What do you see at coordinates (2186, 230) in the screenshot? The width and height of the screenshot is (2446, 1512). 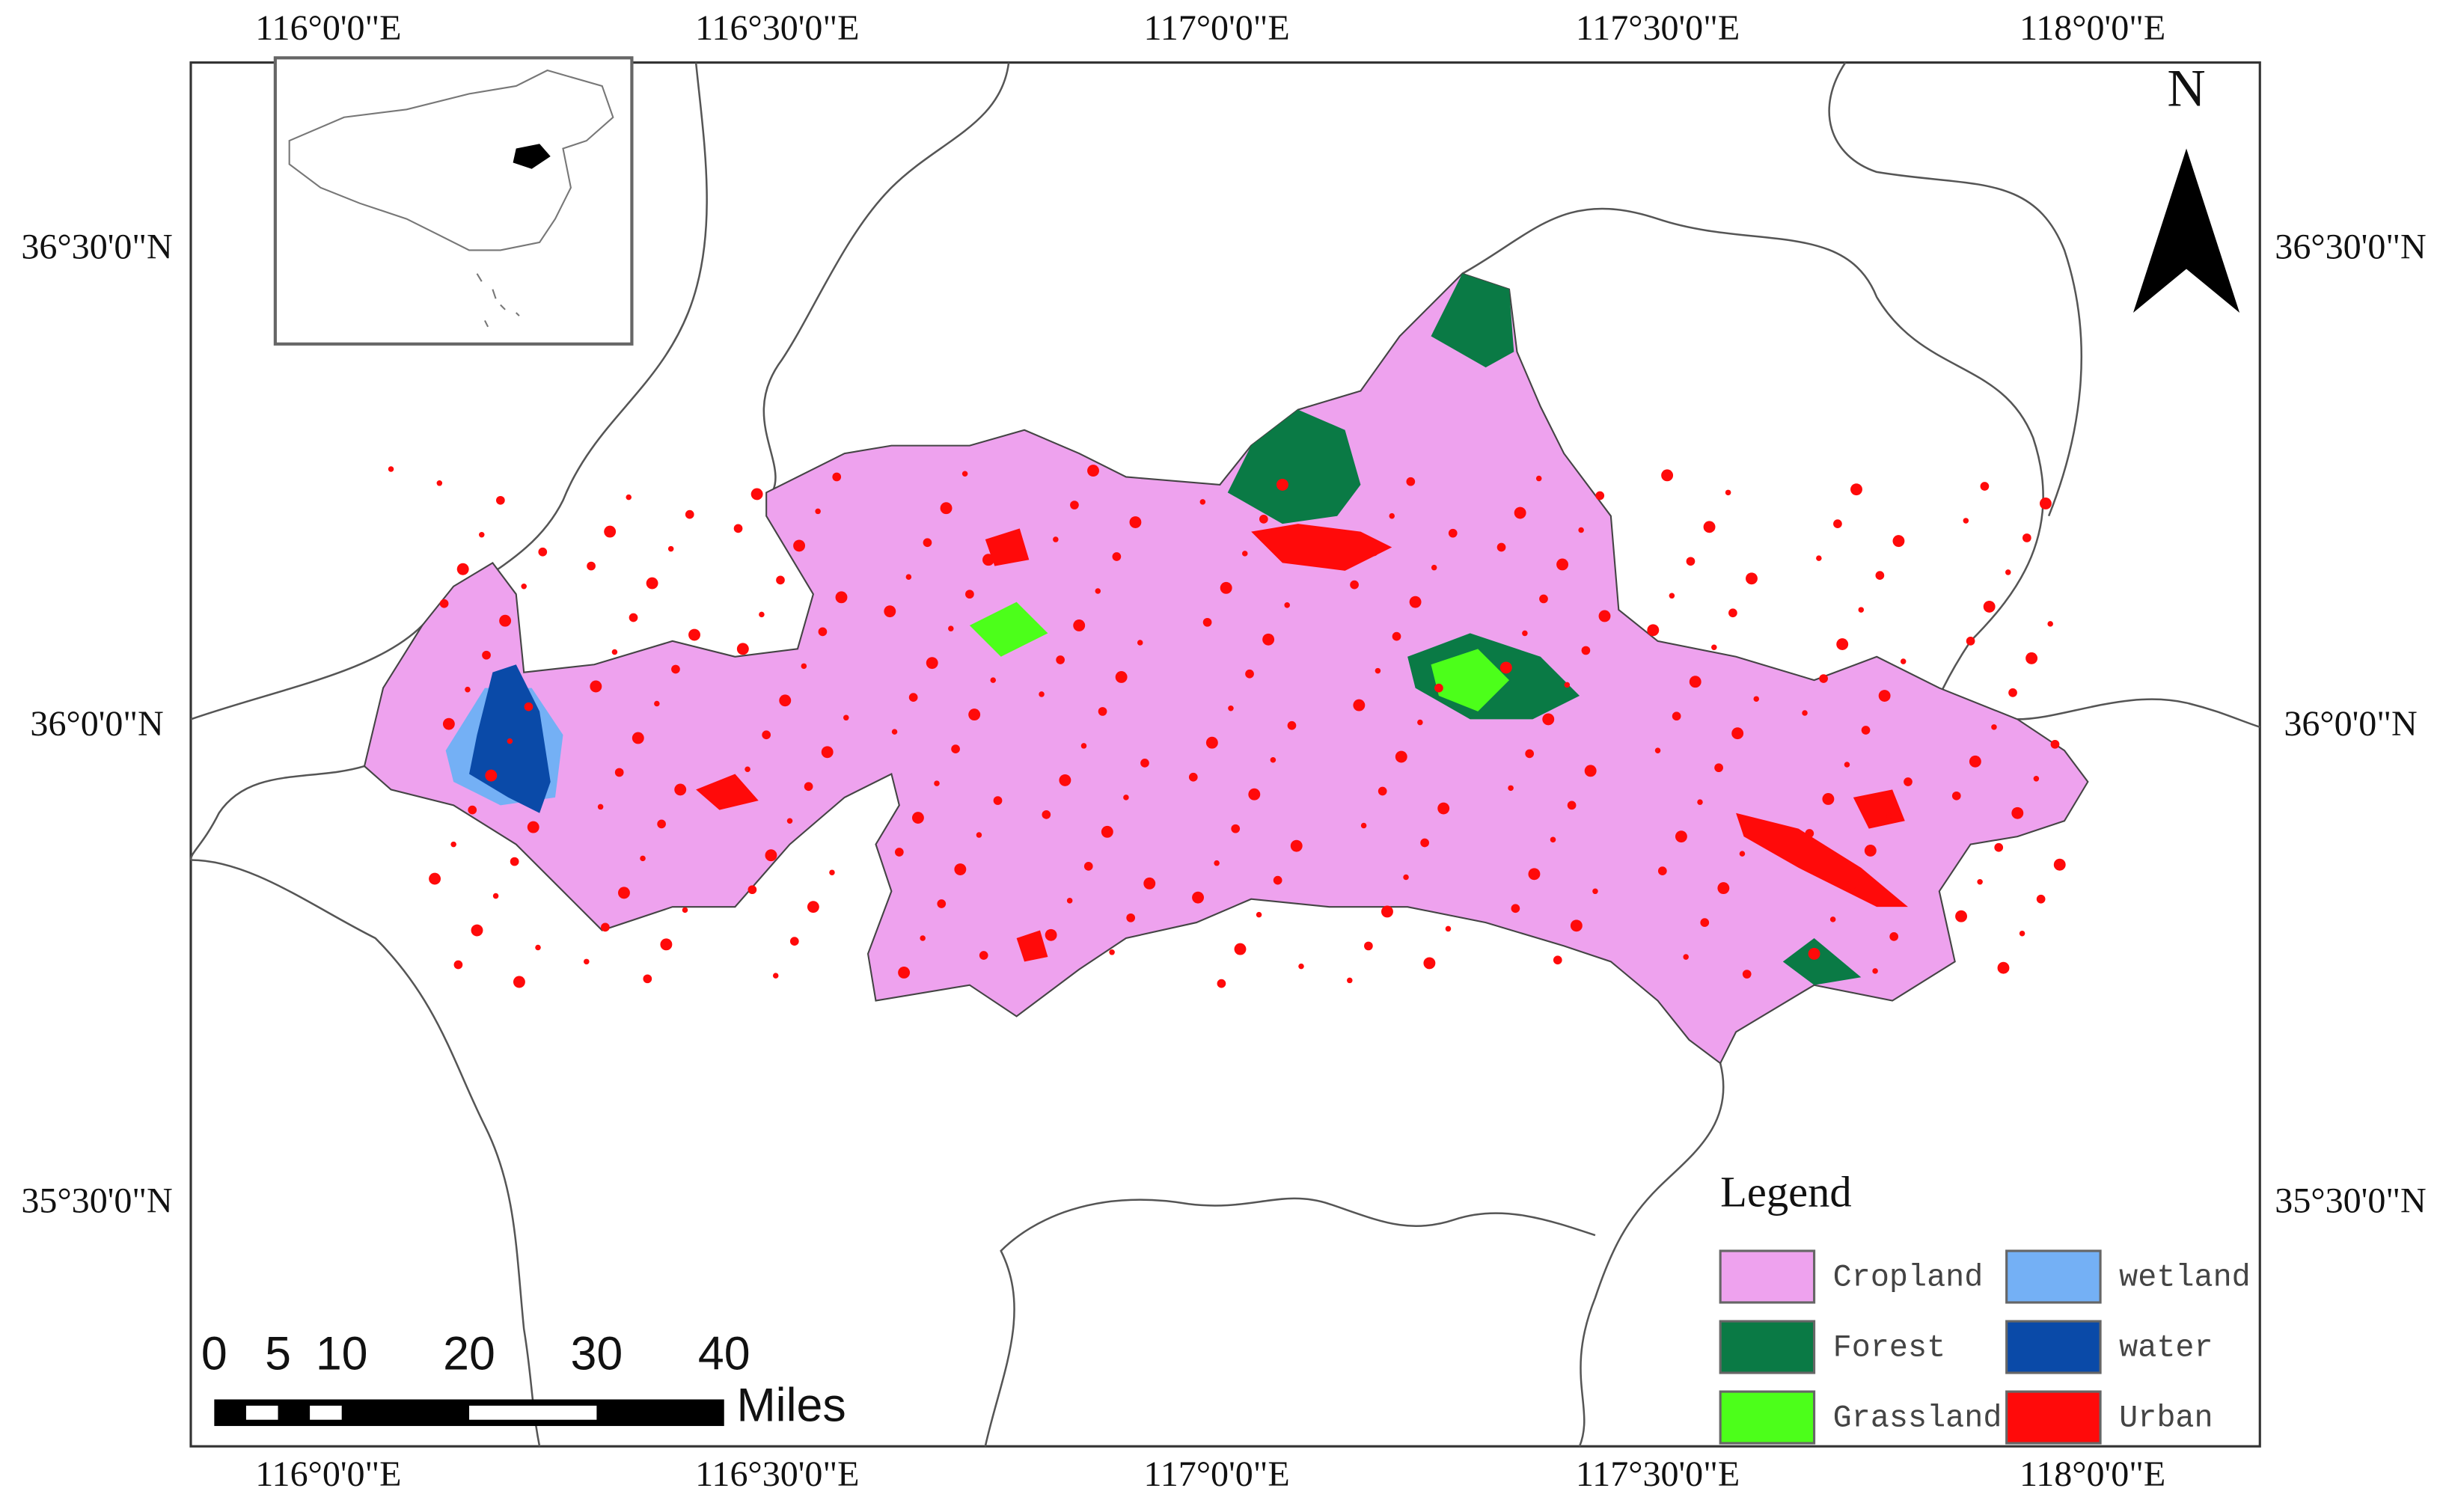 I see `north-arrow-shape` at bounding box center [2186, 230].